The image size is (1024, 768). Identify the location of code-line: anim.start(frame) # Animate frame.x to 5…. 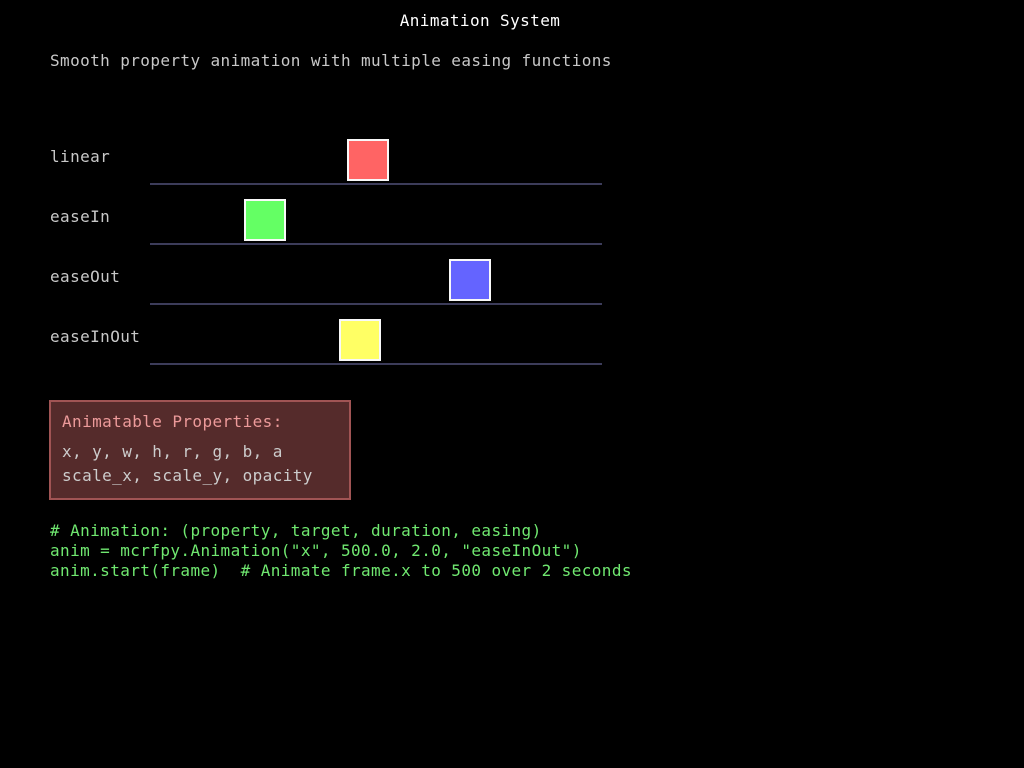
(341, 570).